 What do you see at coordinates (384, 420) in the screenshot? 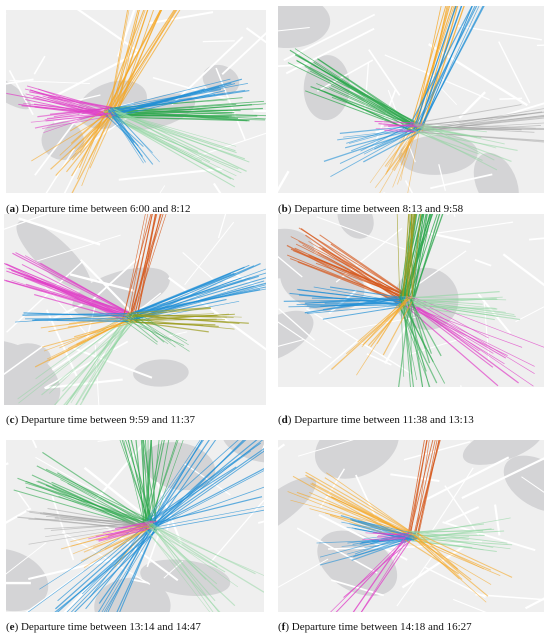
I see `caption-d-text: Departure time between 11:38 and 13:13` at bounding box center [384, 420].